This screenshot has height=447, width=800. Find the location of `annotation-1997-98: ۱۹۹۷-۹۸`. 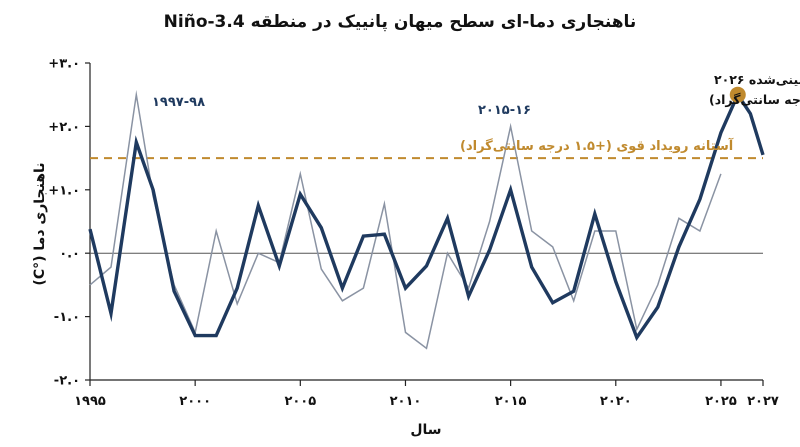

annotation-1997-98: ۱۹۹۷-۹۸ is located at coordinates (178, 102).